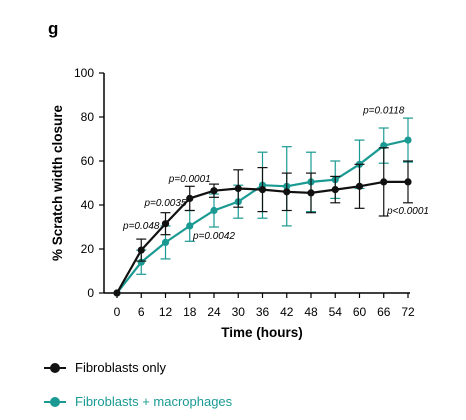 Image resolution: width=466 pixels, height=420 pixels. I want to click on x-tick-label: 72, so click(408, 312).